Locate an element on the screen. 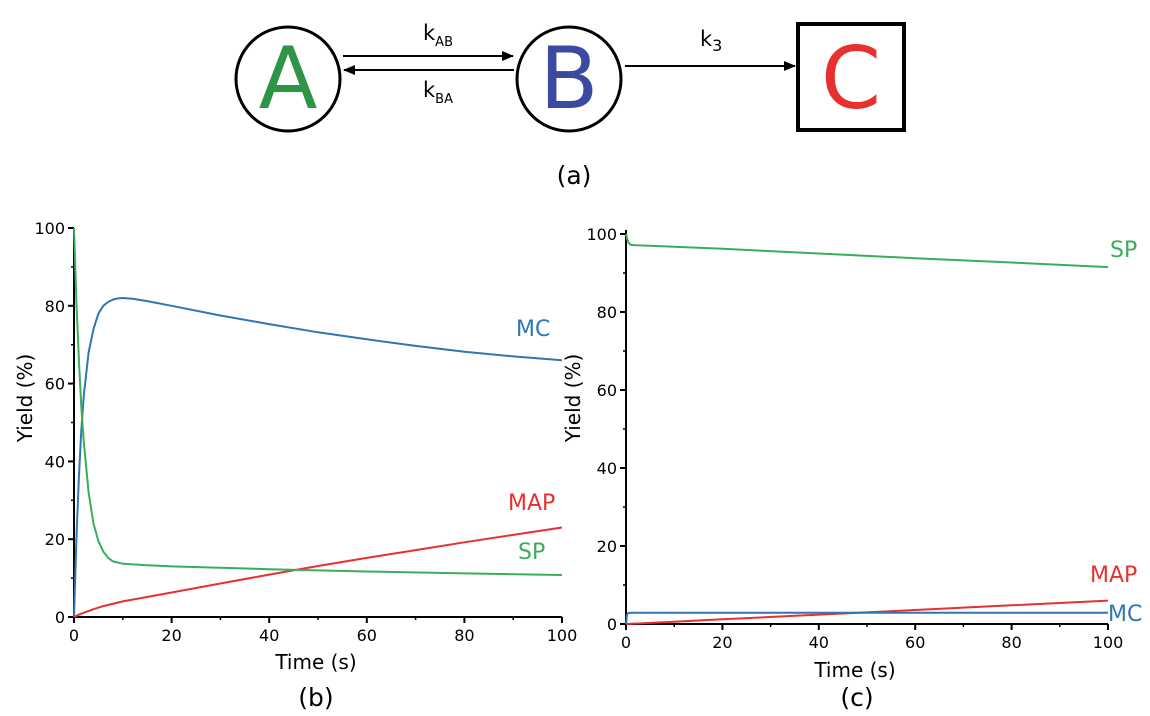  rate-k3: k3 is located at coordinates (711, 41).